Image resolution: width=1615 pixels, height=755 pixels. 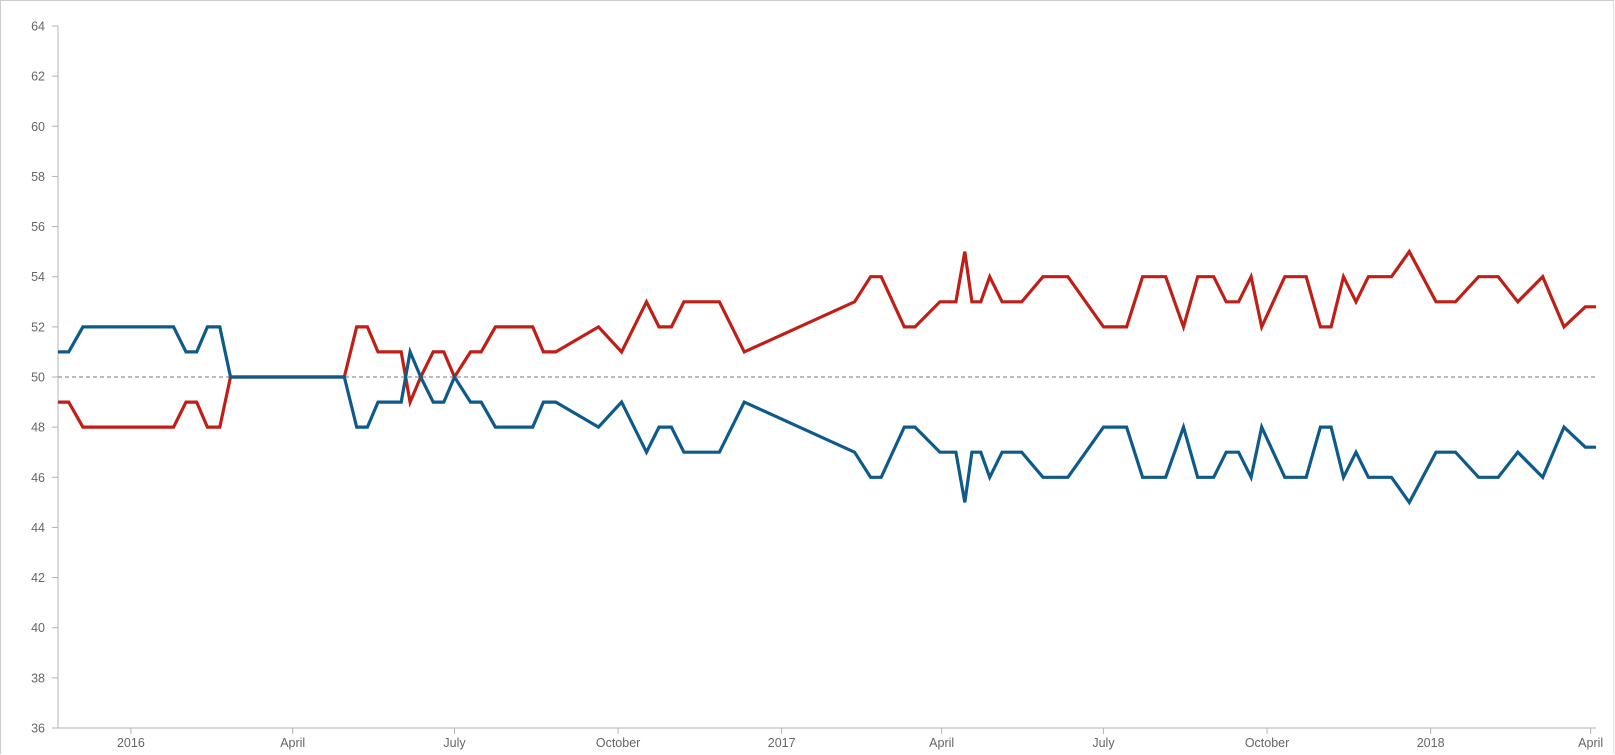 I want to click on y-tick-label: 42, so click(x=38, y=578).